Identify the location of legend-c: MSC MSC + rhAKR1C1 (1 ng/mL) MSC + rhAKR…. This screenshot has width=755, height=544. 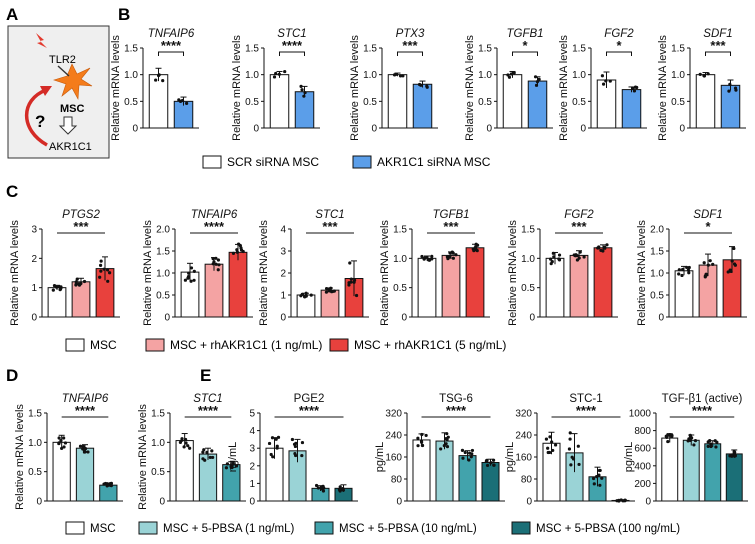
(285, 345).